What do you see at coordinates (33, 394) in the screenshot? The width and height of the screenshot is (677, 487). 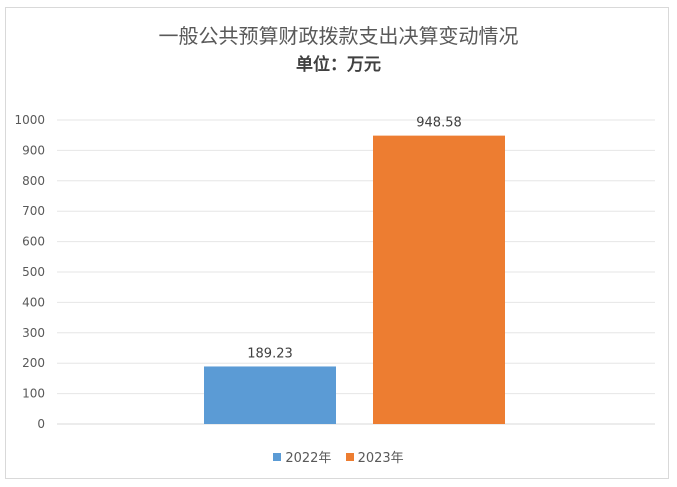 I see `y-tick-label: 100` at bounding box center [33, 394].